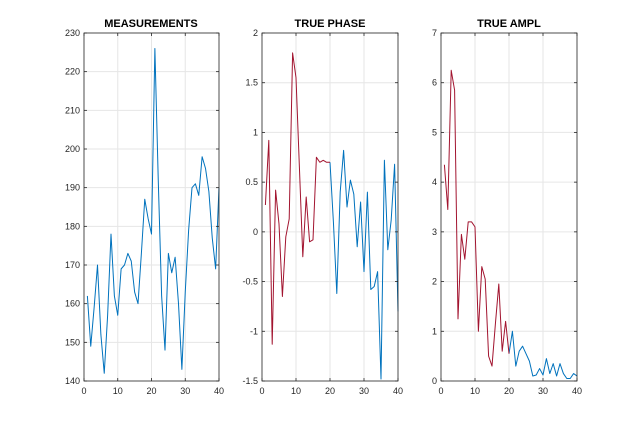  What do you see at coordinates (72, 149) in the screenshot?
I see `y-tick-label: 200` at bounding box center [72, 149].